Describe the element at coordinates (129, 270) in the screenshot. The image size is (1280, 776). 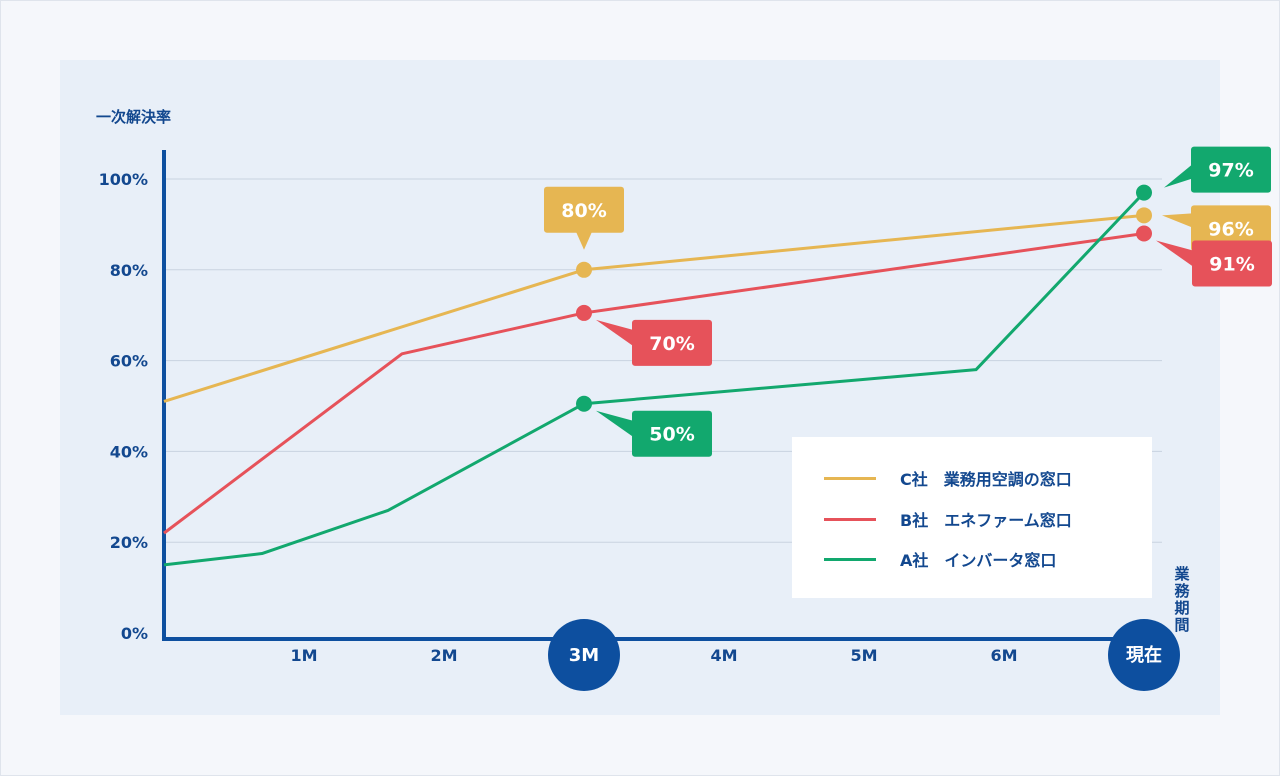
I see `y-tick-label: 80%` at that location.